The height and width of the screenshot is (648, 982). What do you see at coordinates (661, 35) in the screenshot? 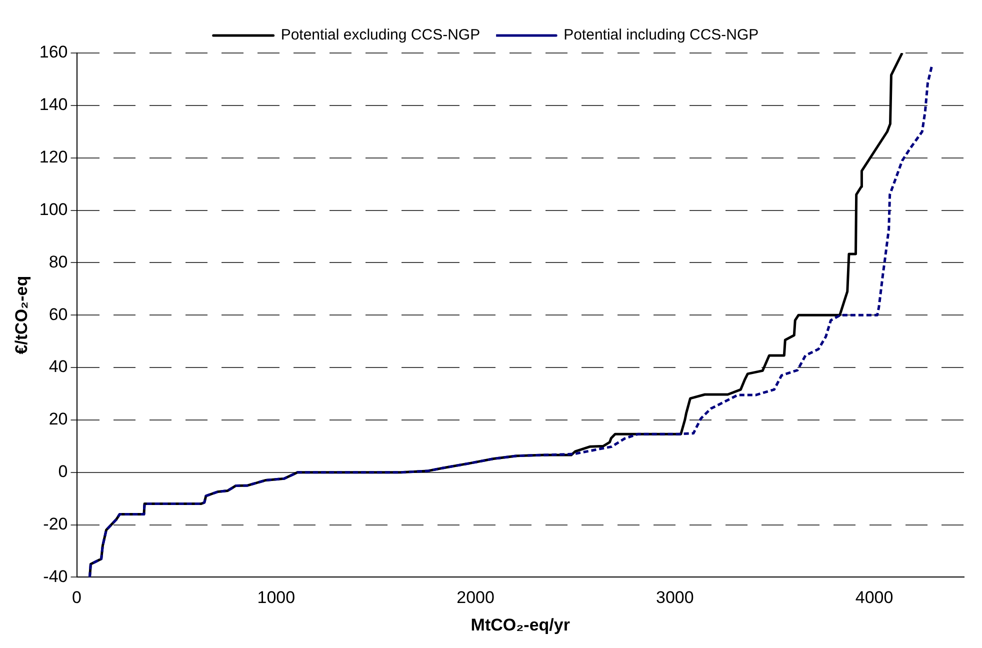
I see `legend-label: Potential including CCS-NGP` at bounding box center [661, 35].